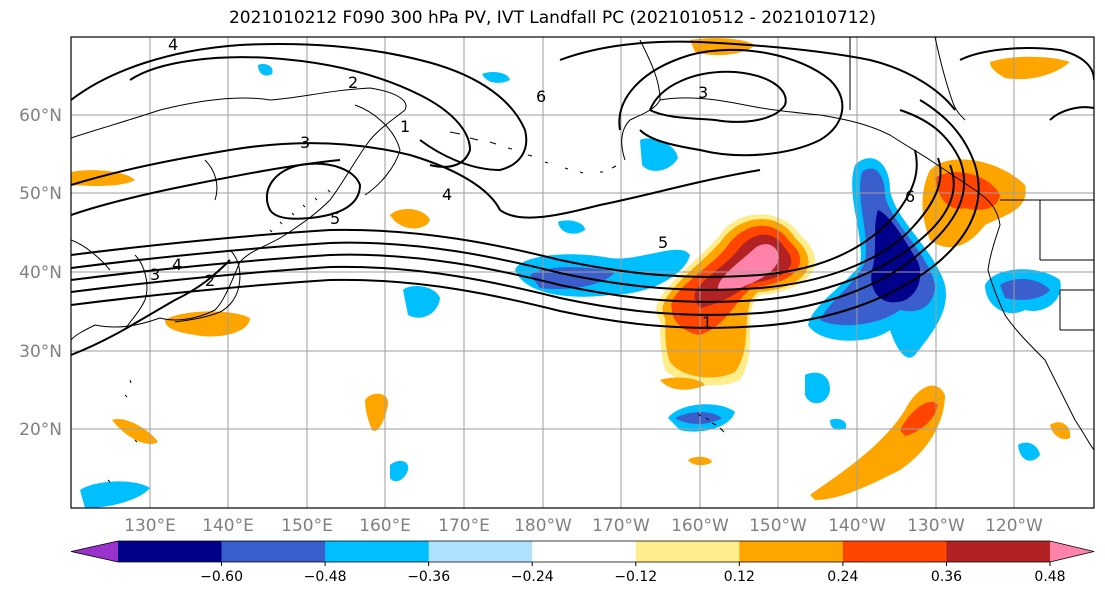 Image resolution: width=1105 pixels, height=601 pixels. Describe the element at coordinates (739, 577) in the screenshot. I see `colorbar-tick-label: 0.12` at that location.